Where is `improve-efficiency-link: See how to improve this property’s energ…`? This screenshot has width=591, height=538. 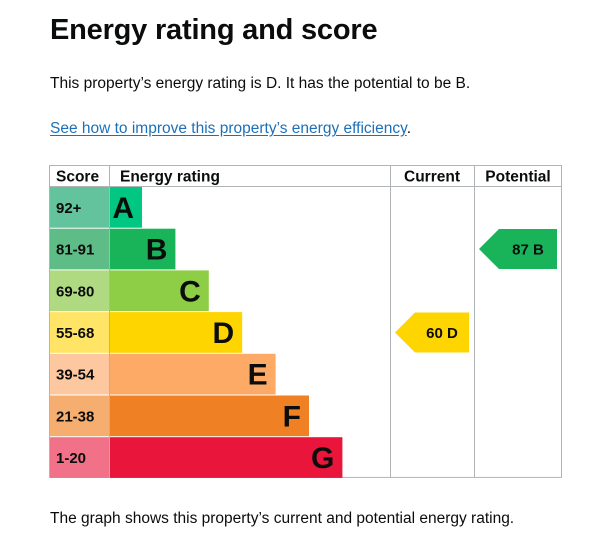
improve-efficiency-link: See how to improve this property’s energ… is located at coordinates (228, 128).